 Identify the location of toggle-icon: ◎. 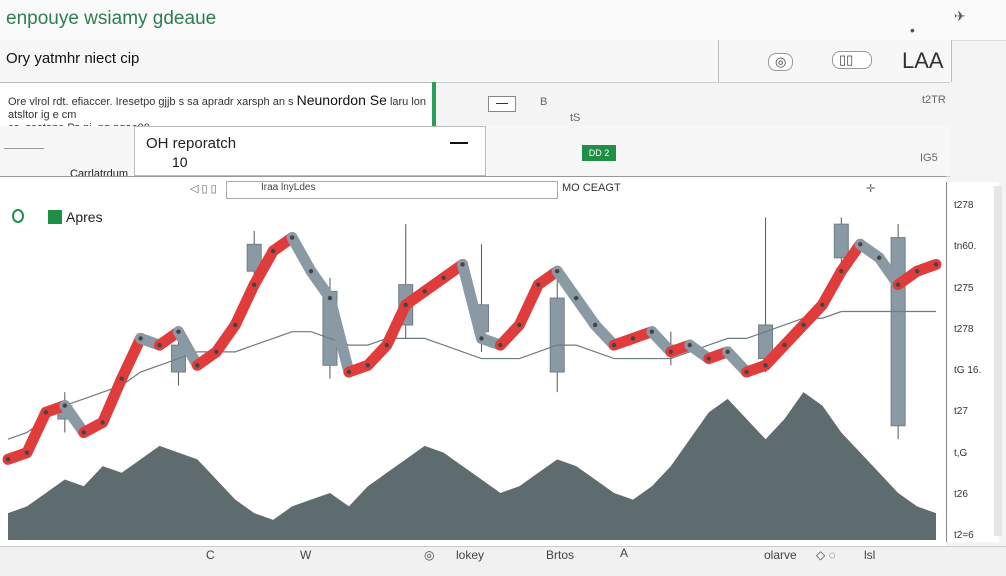
(781, 61).